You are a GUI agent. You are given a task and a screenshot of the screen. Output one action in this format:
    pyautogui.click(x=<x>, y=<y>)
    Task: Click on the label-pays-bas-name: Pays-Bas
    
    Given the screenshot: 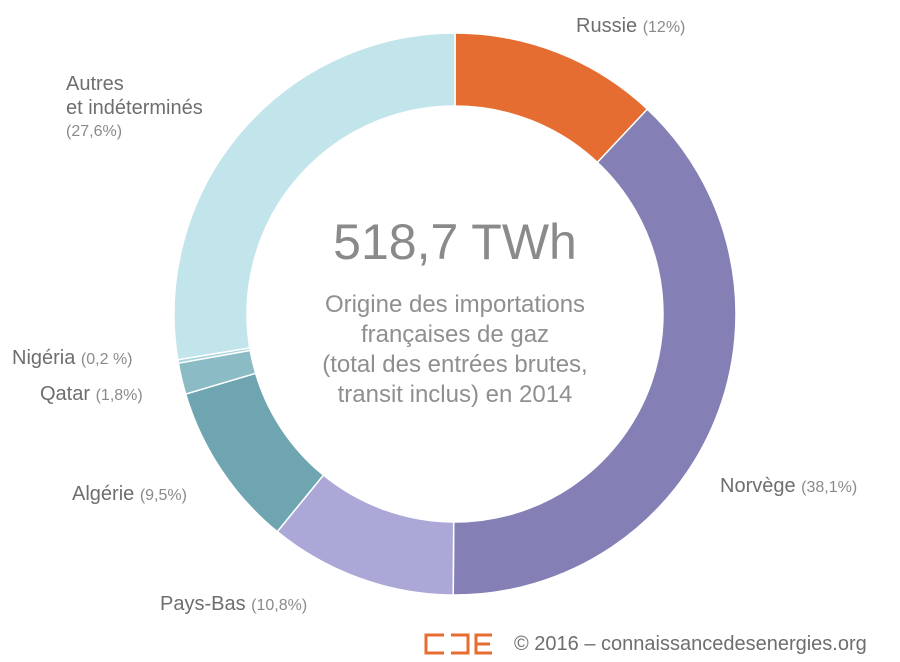 What is the action you would take?
    pyautogui.click(x=203, y=604)
    